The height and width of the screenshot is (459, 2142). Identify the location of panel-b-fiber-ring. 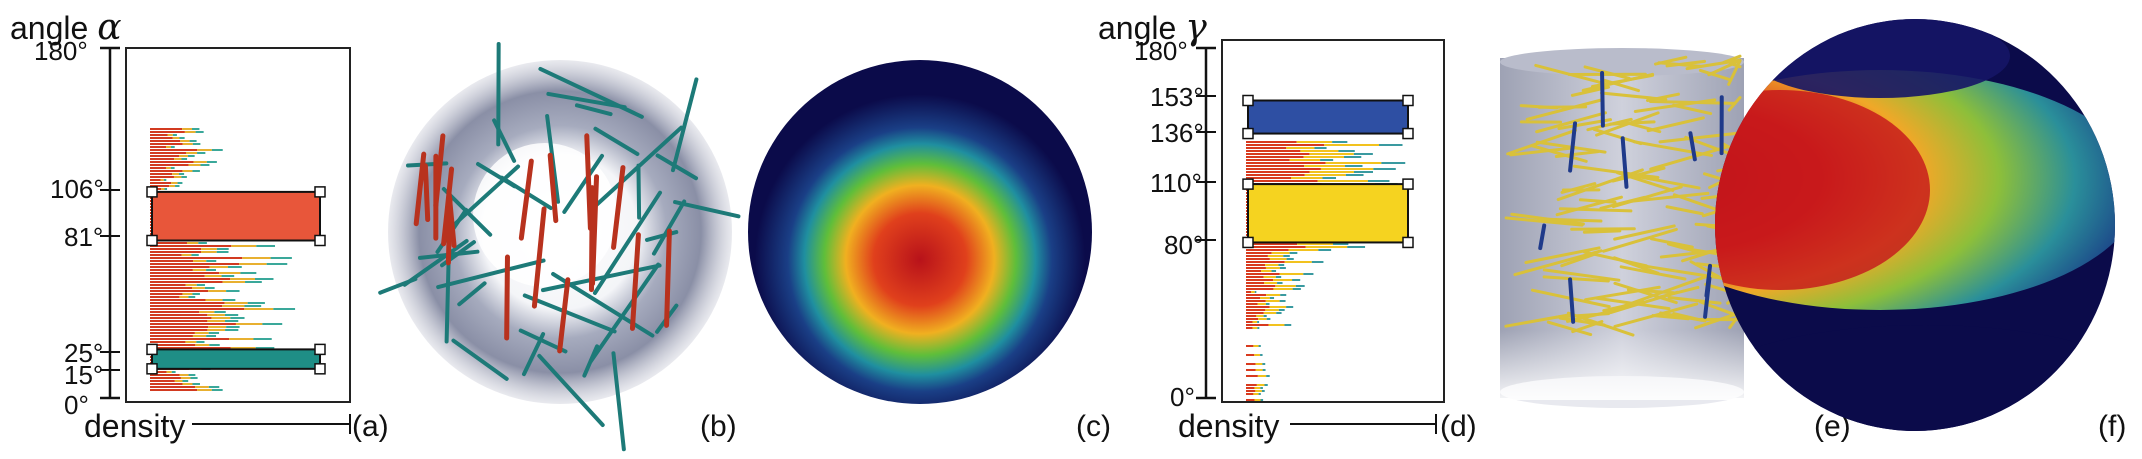
(559, 246).